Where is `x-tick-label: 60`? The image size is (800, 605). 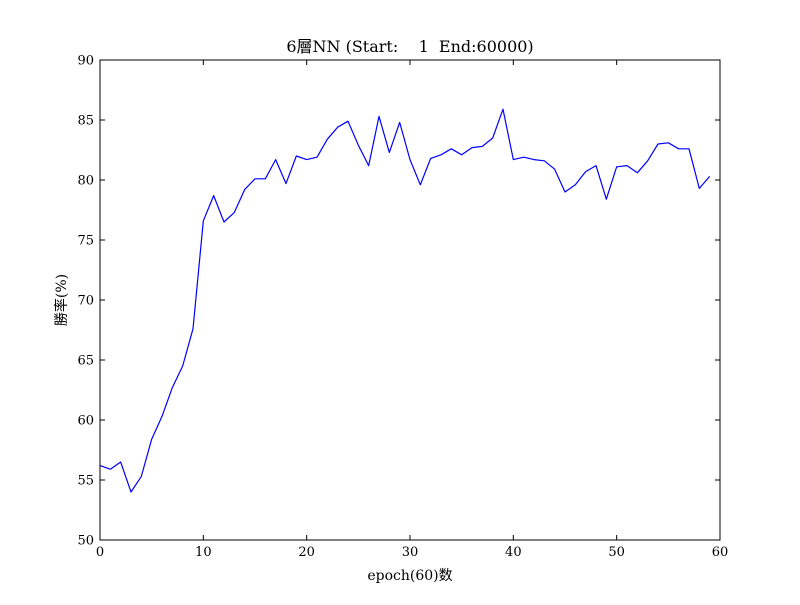
x-tick-label: 60 is located at coordinates (720, 552).